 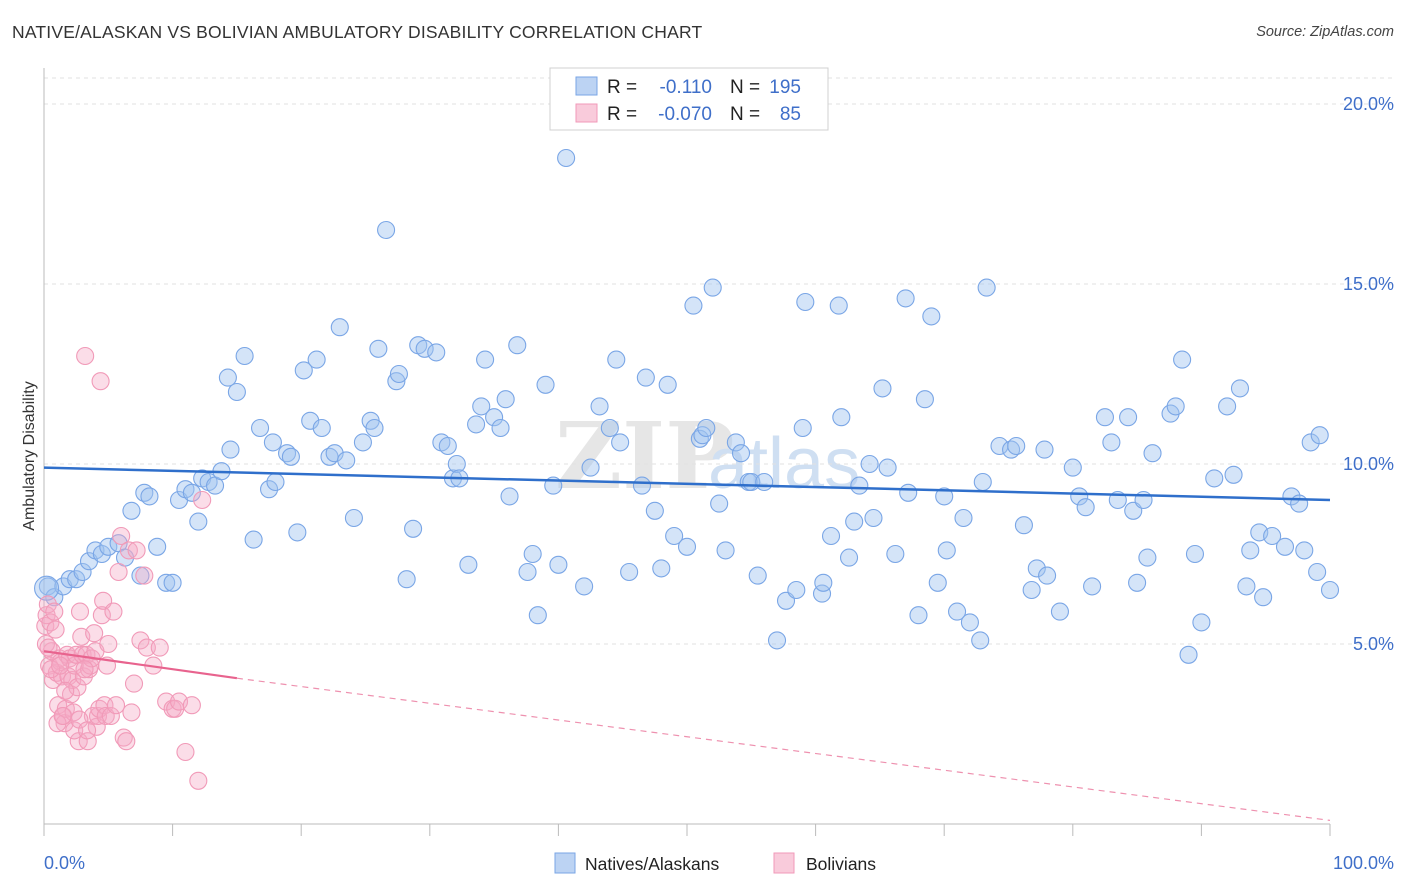 What do you see at coordinates (784, 863) in the screenshot?
I see `bottom-legend-swatch-bolivians` at bounding box center [784, 863].